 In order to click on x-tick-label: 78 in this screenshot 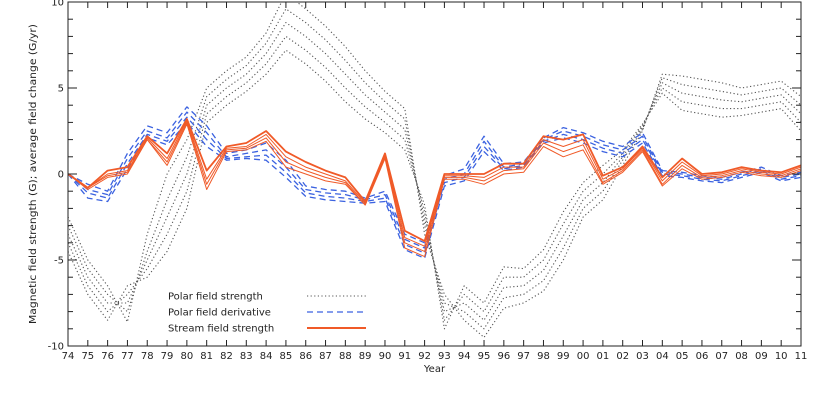, I will do `click(147, 356)`.